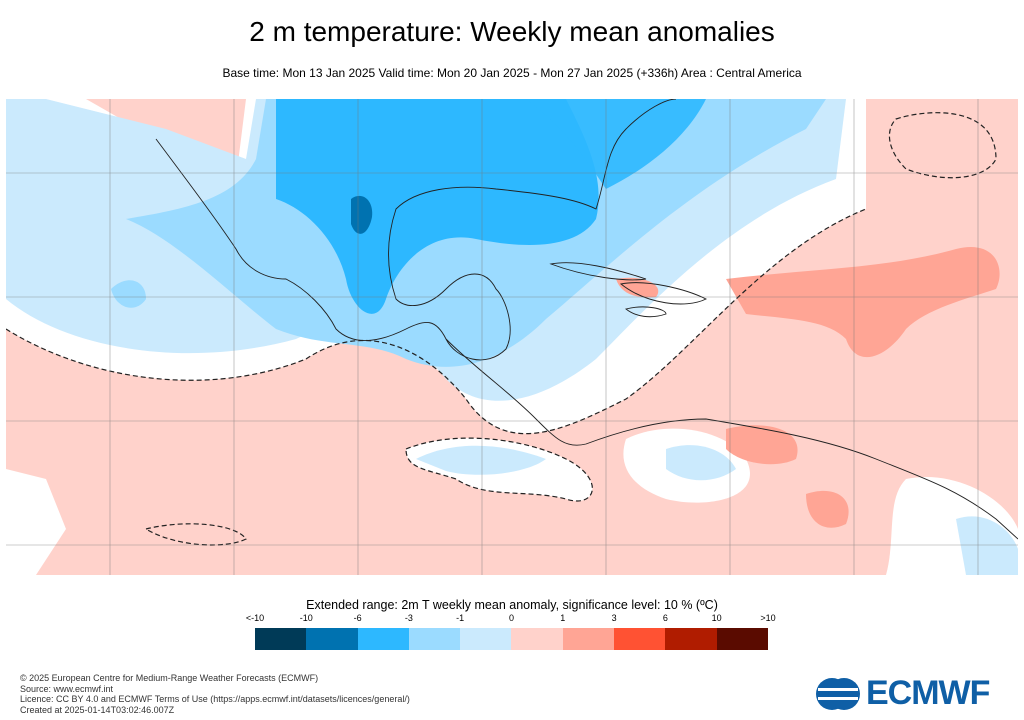  Describe the element at coordinates (928, 693) in the screenshot. I see `ecmwf-logo-text: ECMWF` at that location.